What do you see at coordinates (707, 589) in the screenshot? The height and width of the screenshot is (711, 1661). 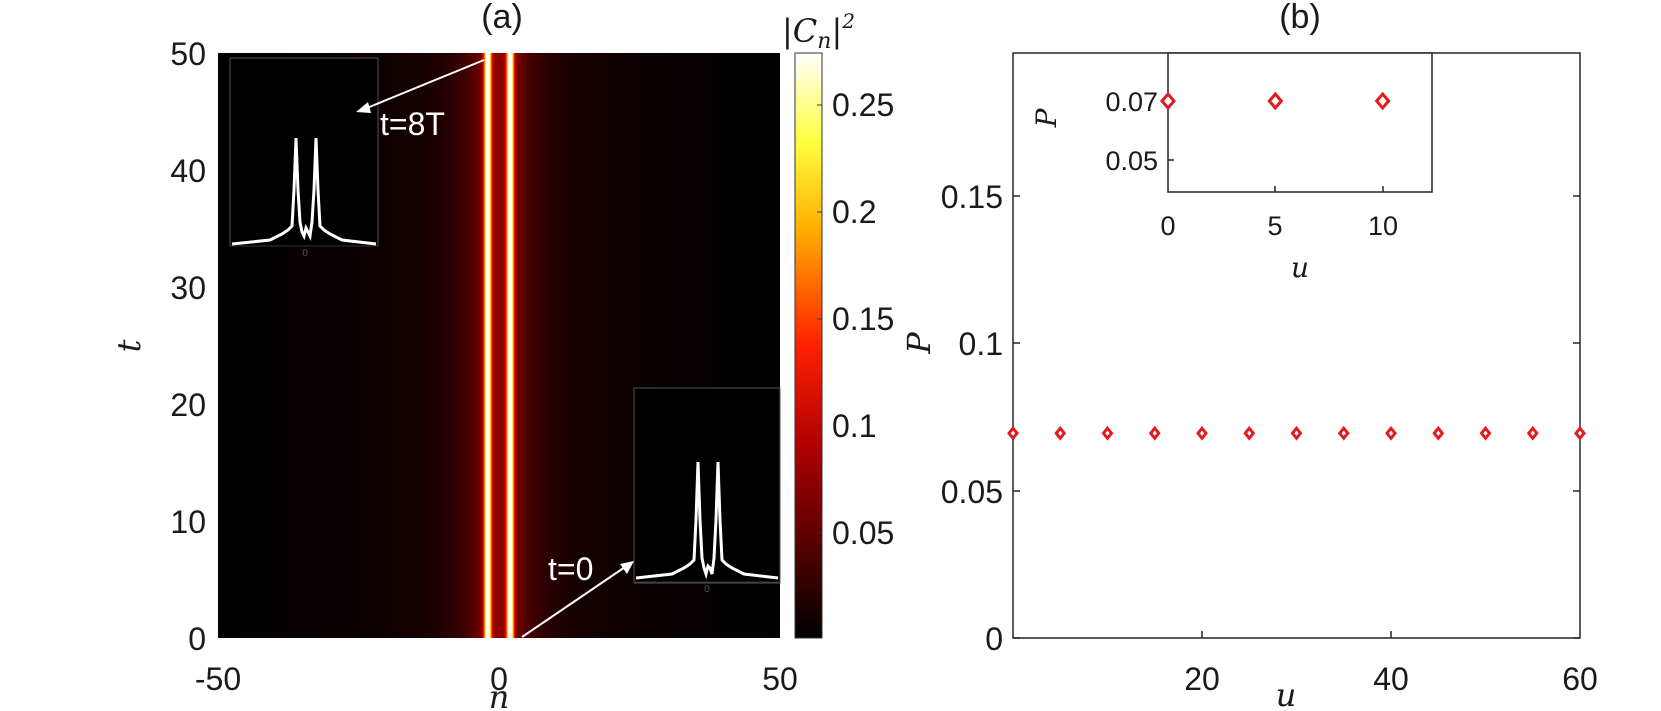 I see `inset-t0-tick: 0` at bounding box center [707, 589].